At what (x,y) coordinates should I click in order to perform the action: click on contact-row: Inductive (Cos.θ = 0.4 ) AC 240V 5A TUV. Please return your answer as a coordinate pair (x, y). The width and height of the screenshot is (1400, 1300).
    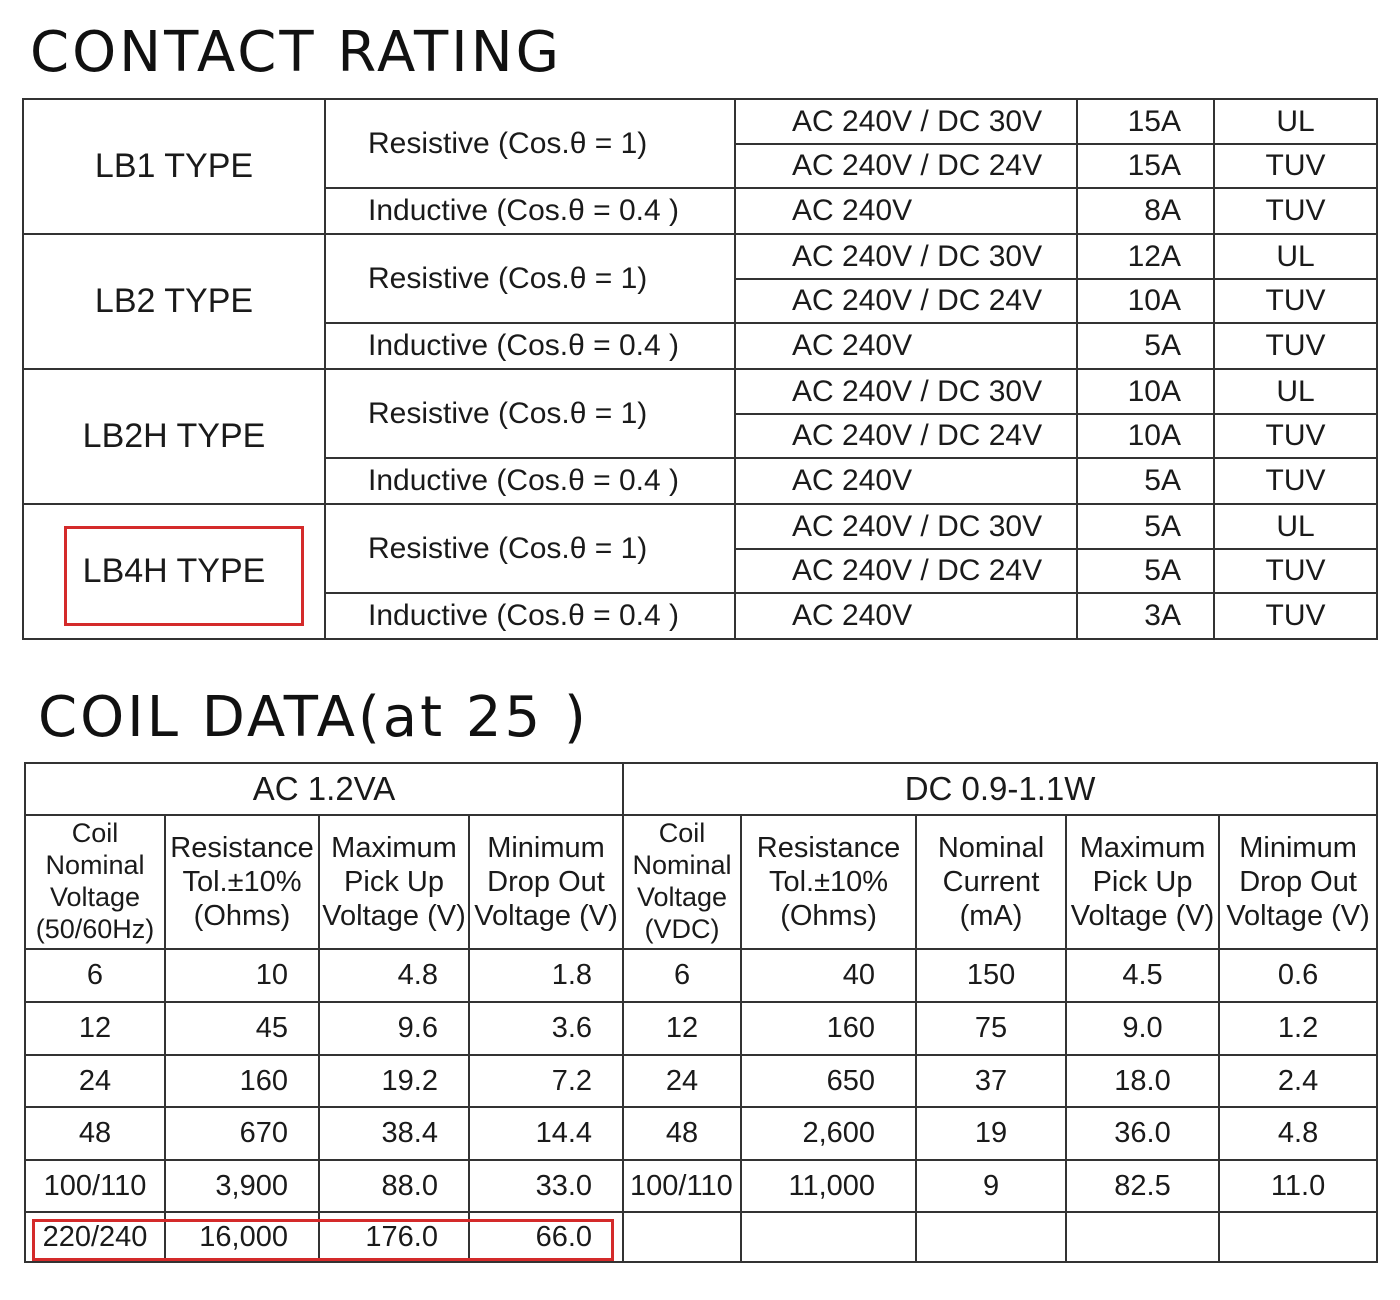
    Looking at the image, I should click on (700, 346).